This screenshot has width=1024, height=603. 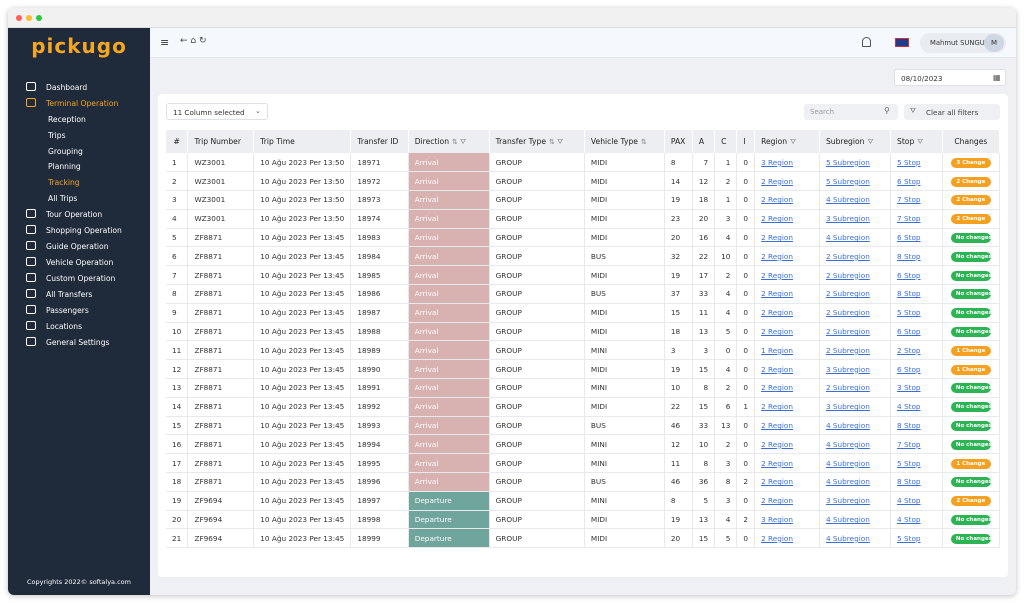 I want to click on submenu-item: Reception, so click(x=67, y=119).